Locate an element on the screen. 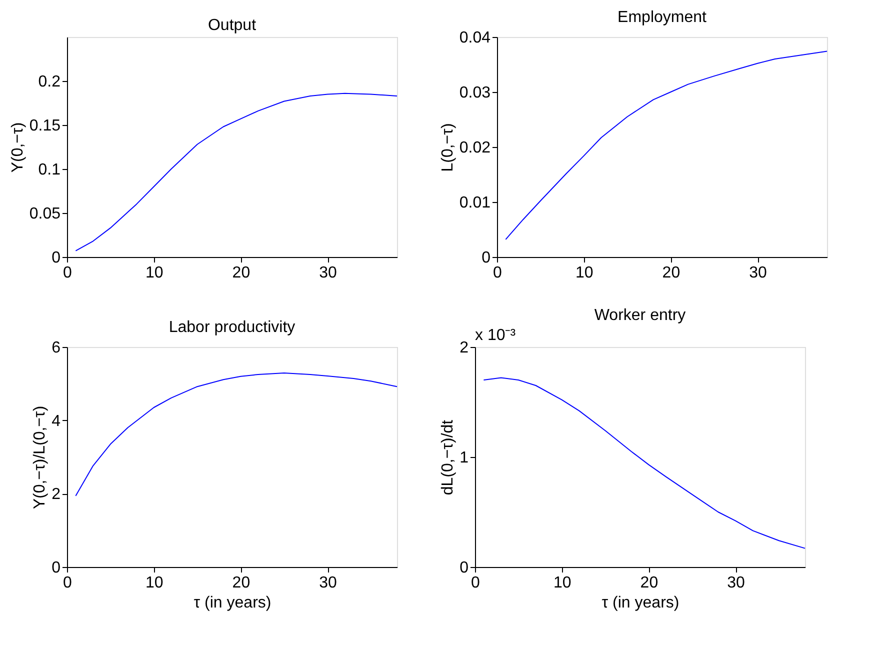  chart-title: Worker entry is located at coordinates (640, 315).